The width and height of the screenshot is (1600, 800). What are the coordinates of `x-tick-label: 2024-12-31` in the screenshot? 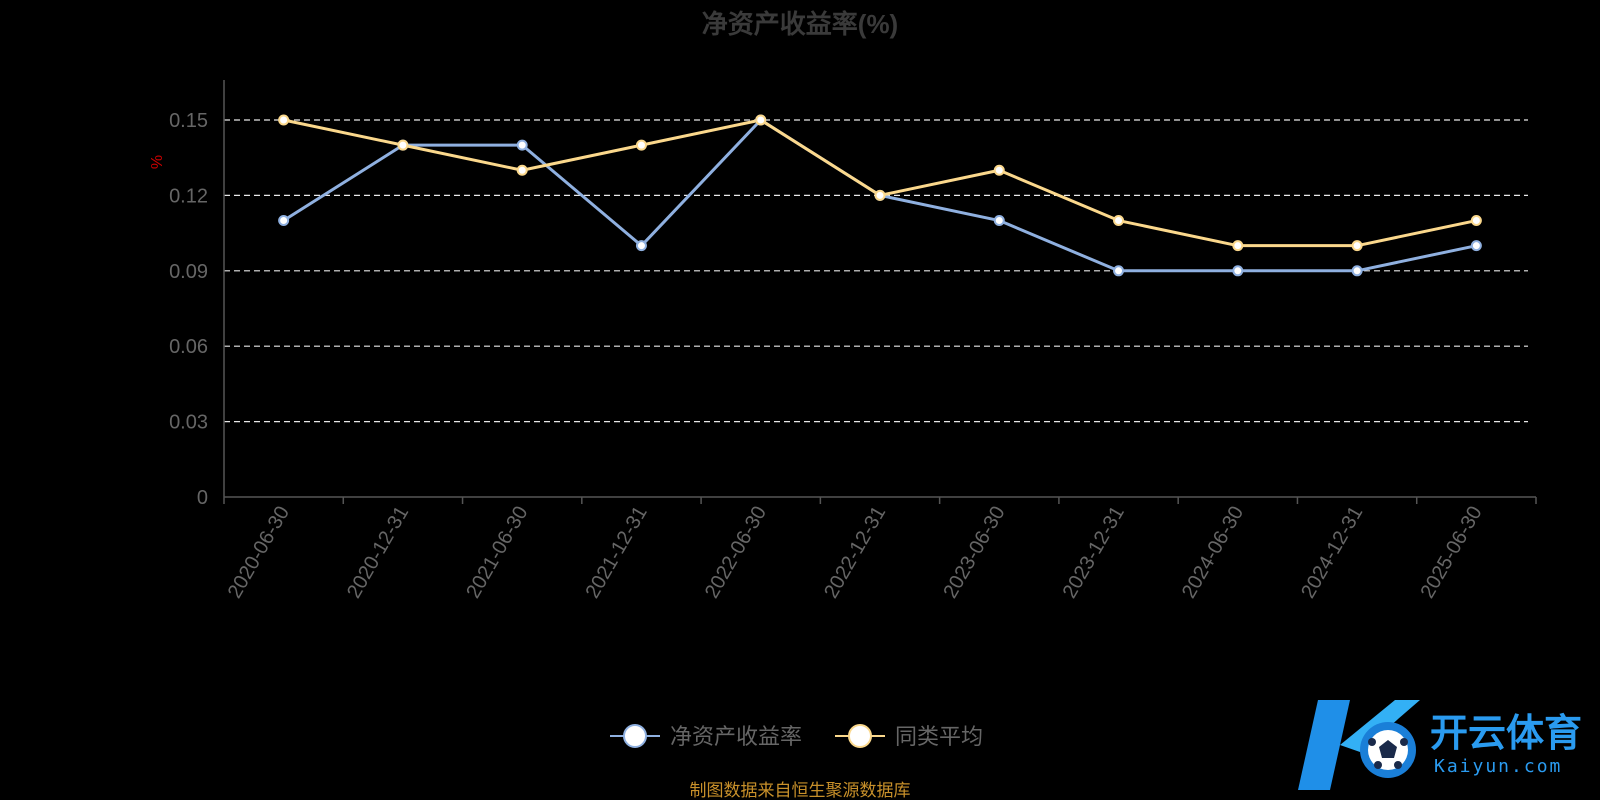 It's located at (1332, 553).